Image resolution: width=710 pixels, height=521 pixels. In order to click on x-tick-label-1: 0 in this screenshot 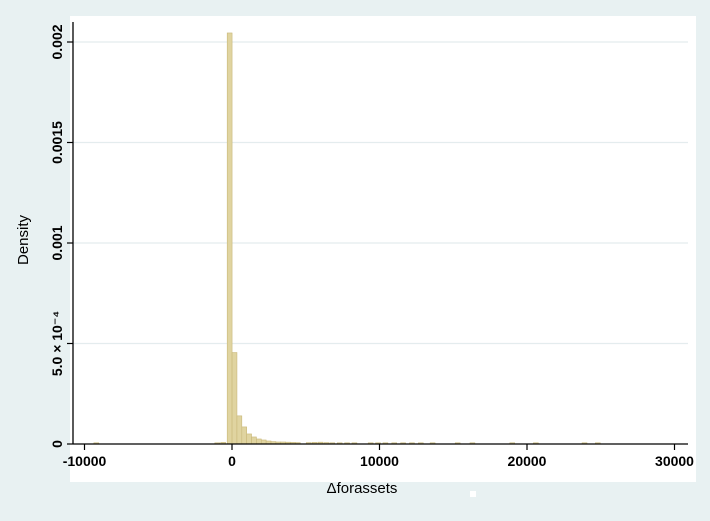, I will do `click(232, 461)`.